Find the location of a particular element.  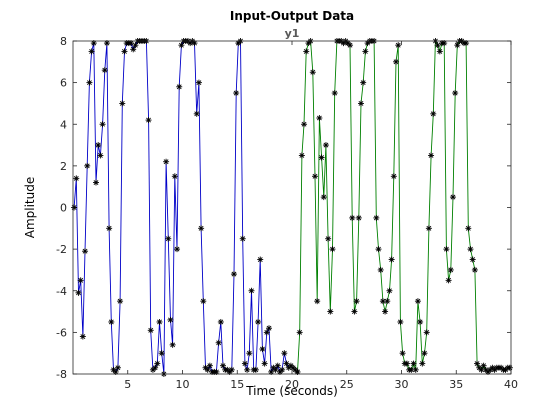

chart-title: Input-Output Data is located at coordinates (292, 16).